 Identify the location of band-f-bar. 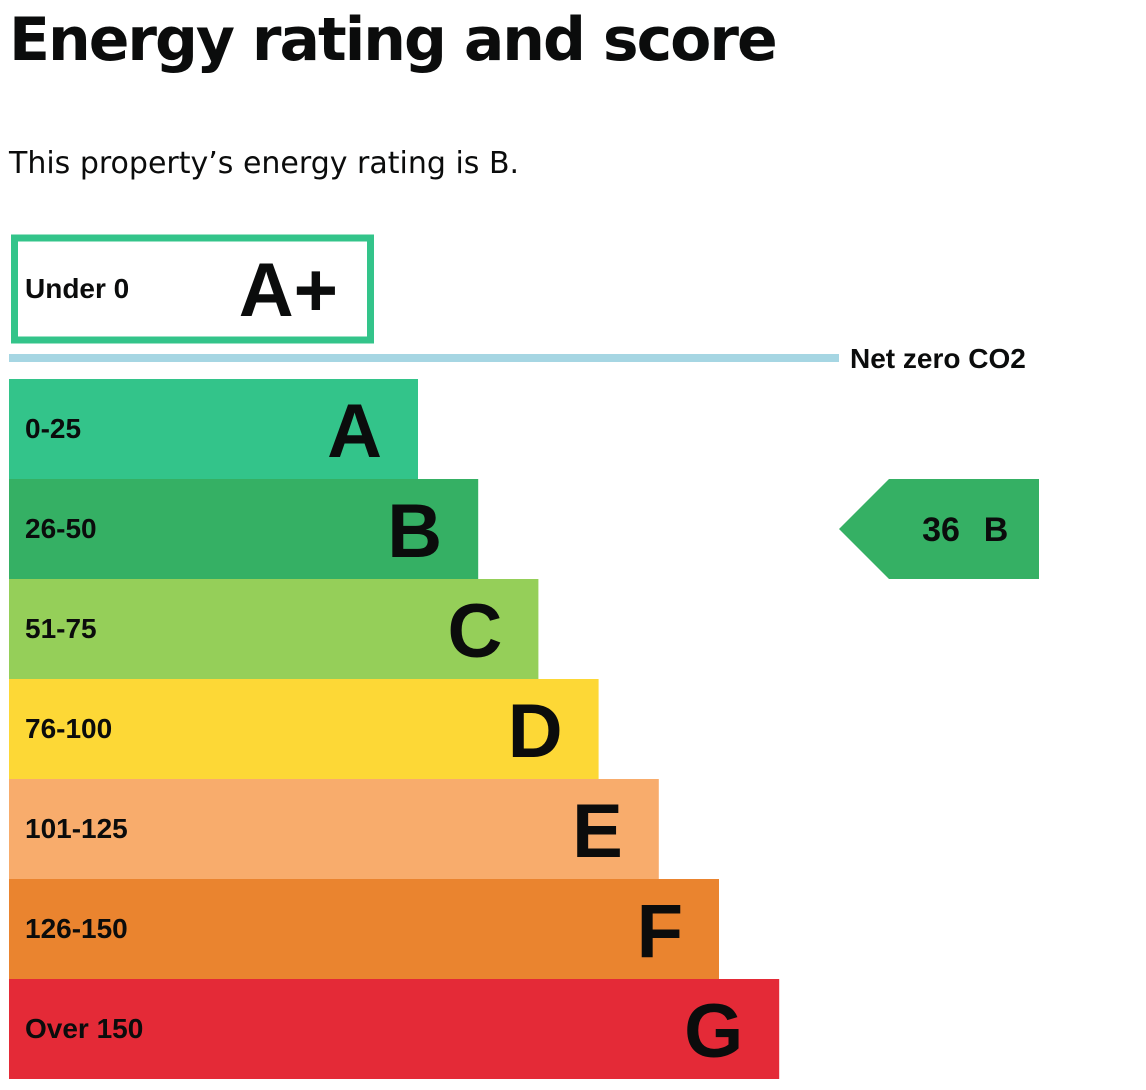
(364, 929).